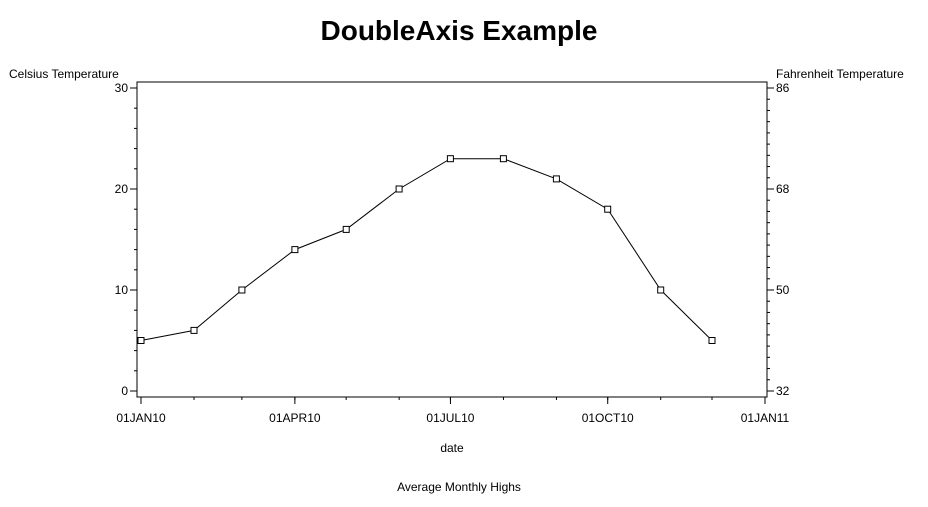 The width and height of the screenshot is (928, 507). What do you see at coordinates (124, 391) in the screenshot?
I see `y-tick-label: 0` at bounding box center [124, 391].